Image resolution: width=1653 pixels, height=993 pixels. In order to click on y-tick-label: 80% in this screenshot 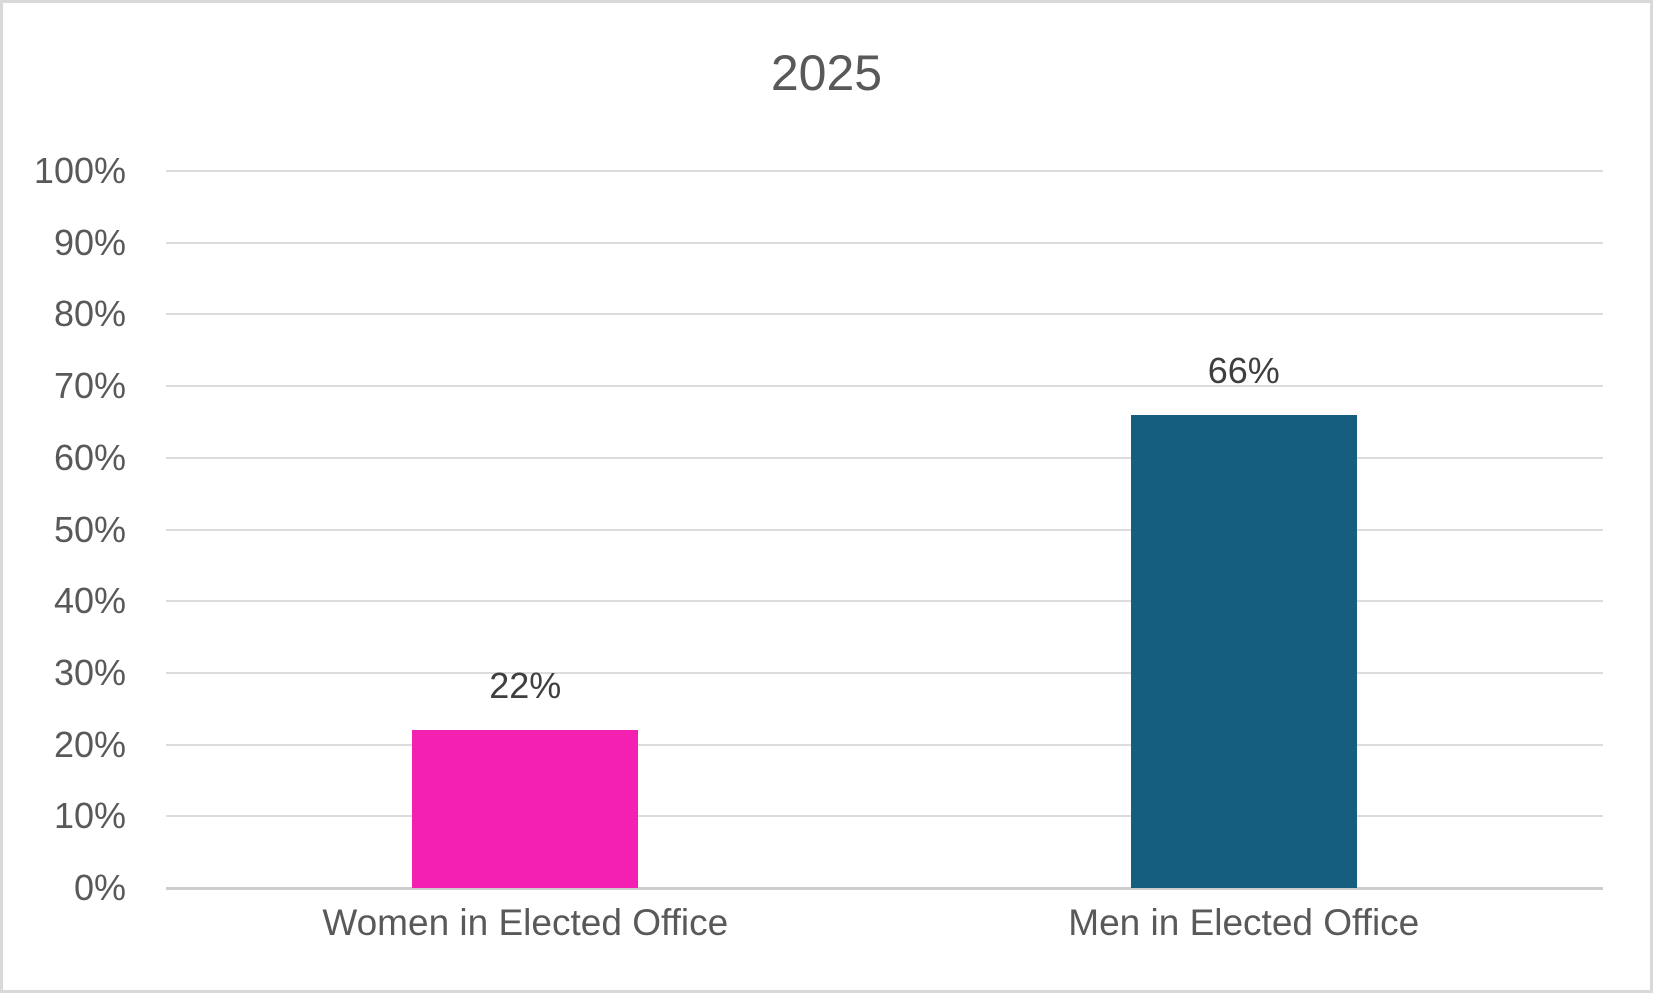, I will do `click(89, 314)`.